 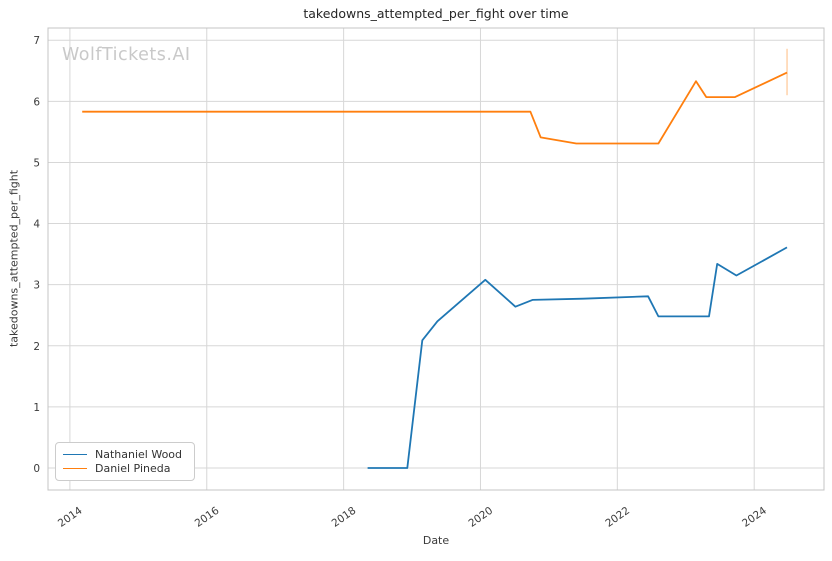 I want to click on chart-title: takedowns_attempted_per_fight over time, so click(x=436, y=13).